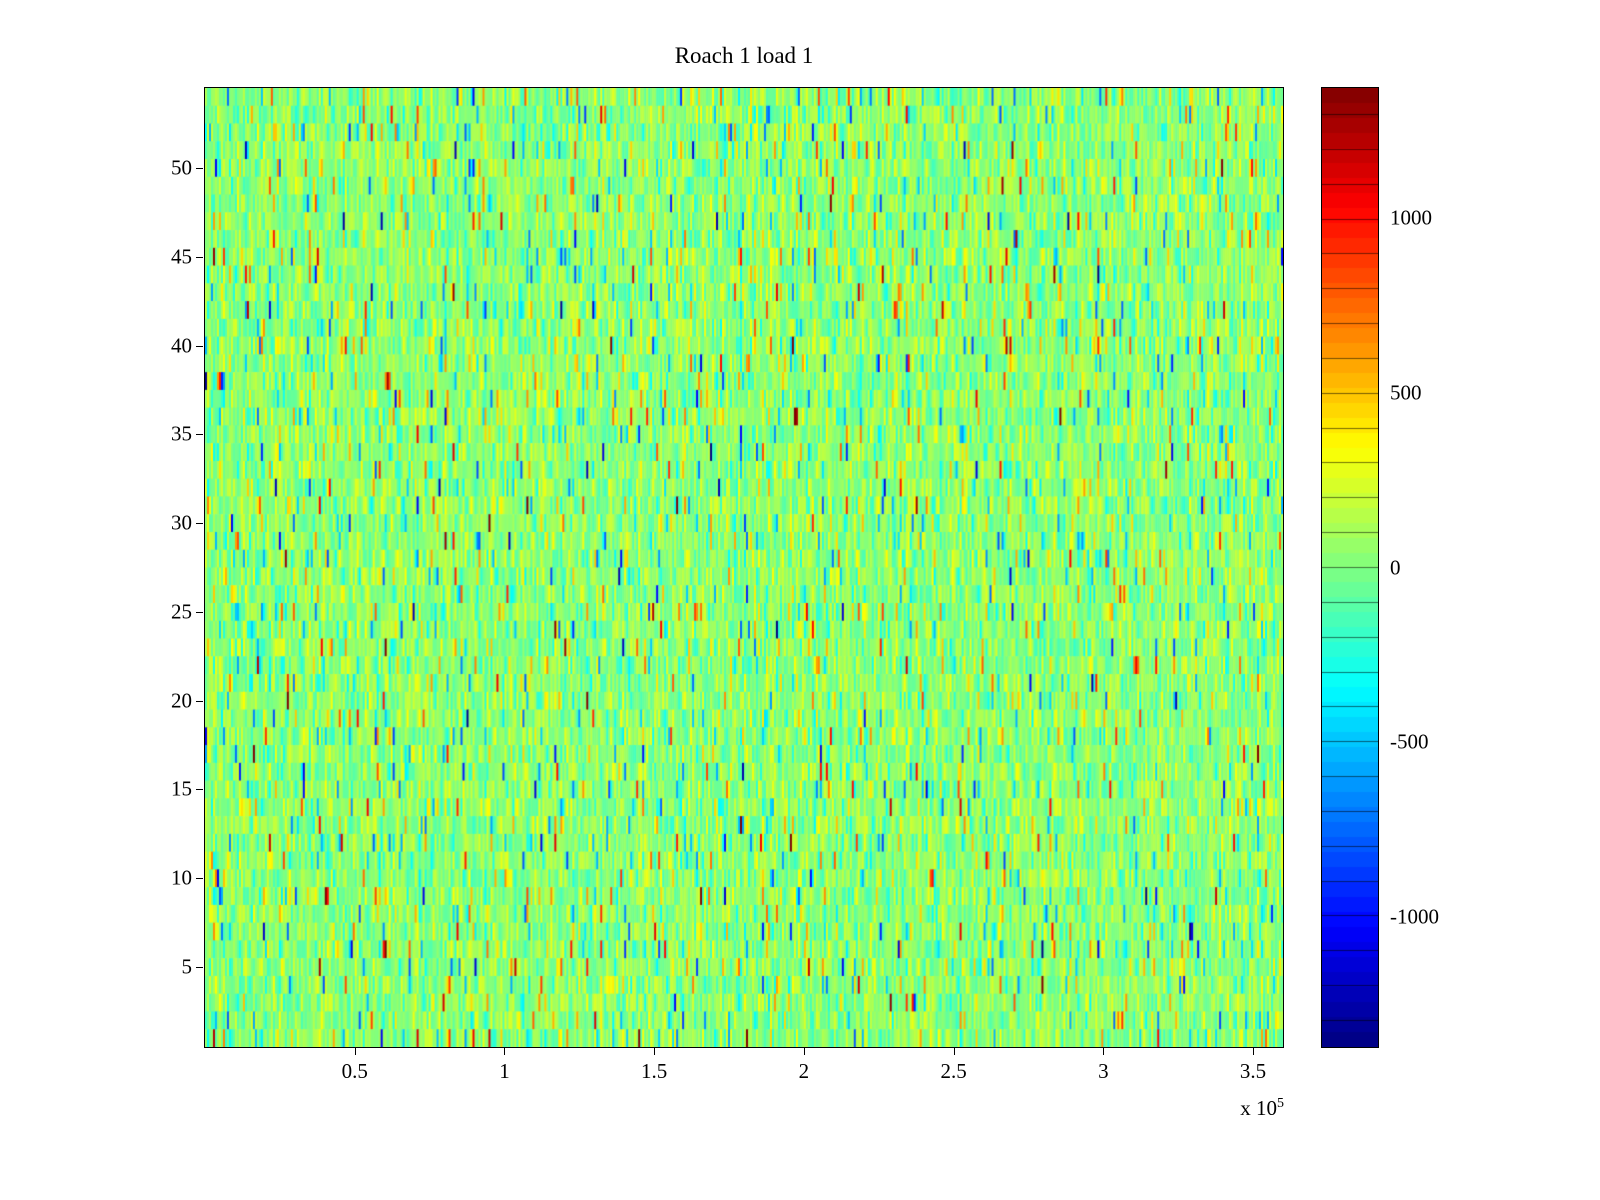  I want to click on y-tick-label: 50, so click(181, 167).